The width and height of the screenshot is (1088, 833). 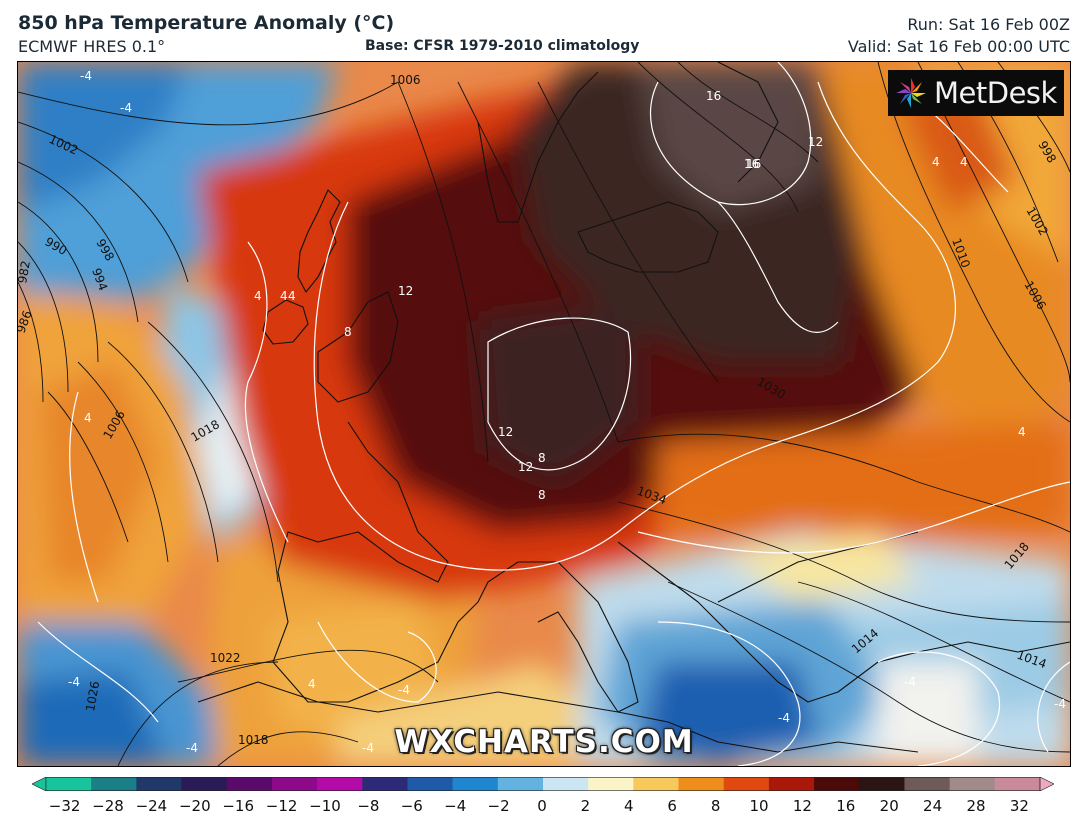 I want to click on climatology-base-label: Base: CFSR 1979-2010 climatology, so click(x=502, y=46).